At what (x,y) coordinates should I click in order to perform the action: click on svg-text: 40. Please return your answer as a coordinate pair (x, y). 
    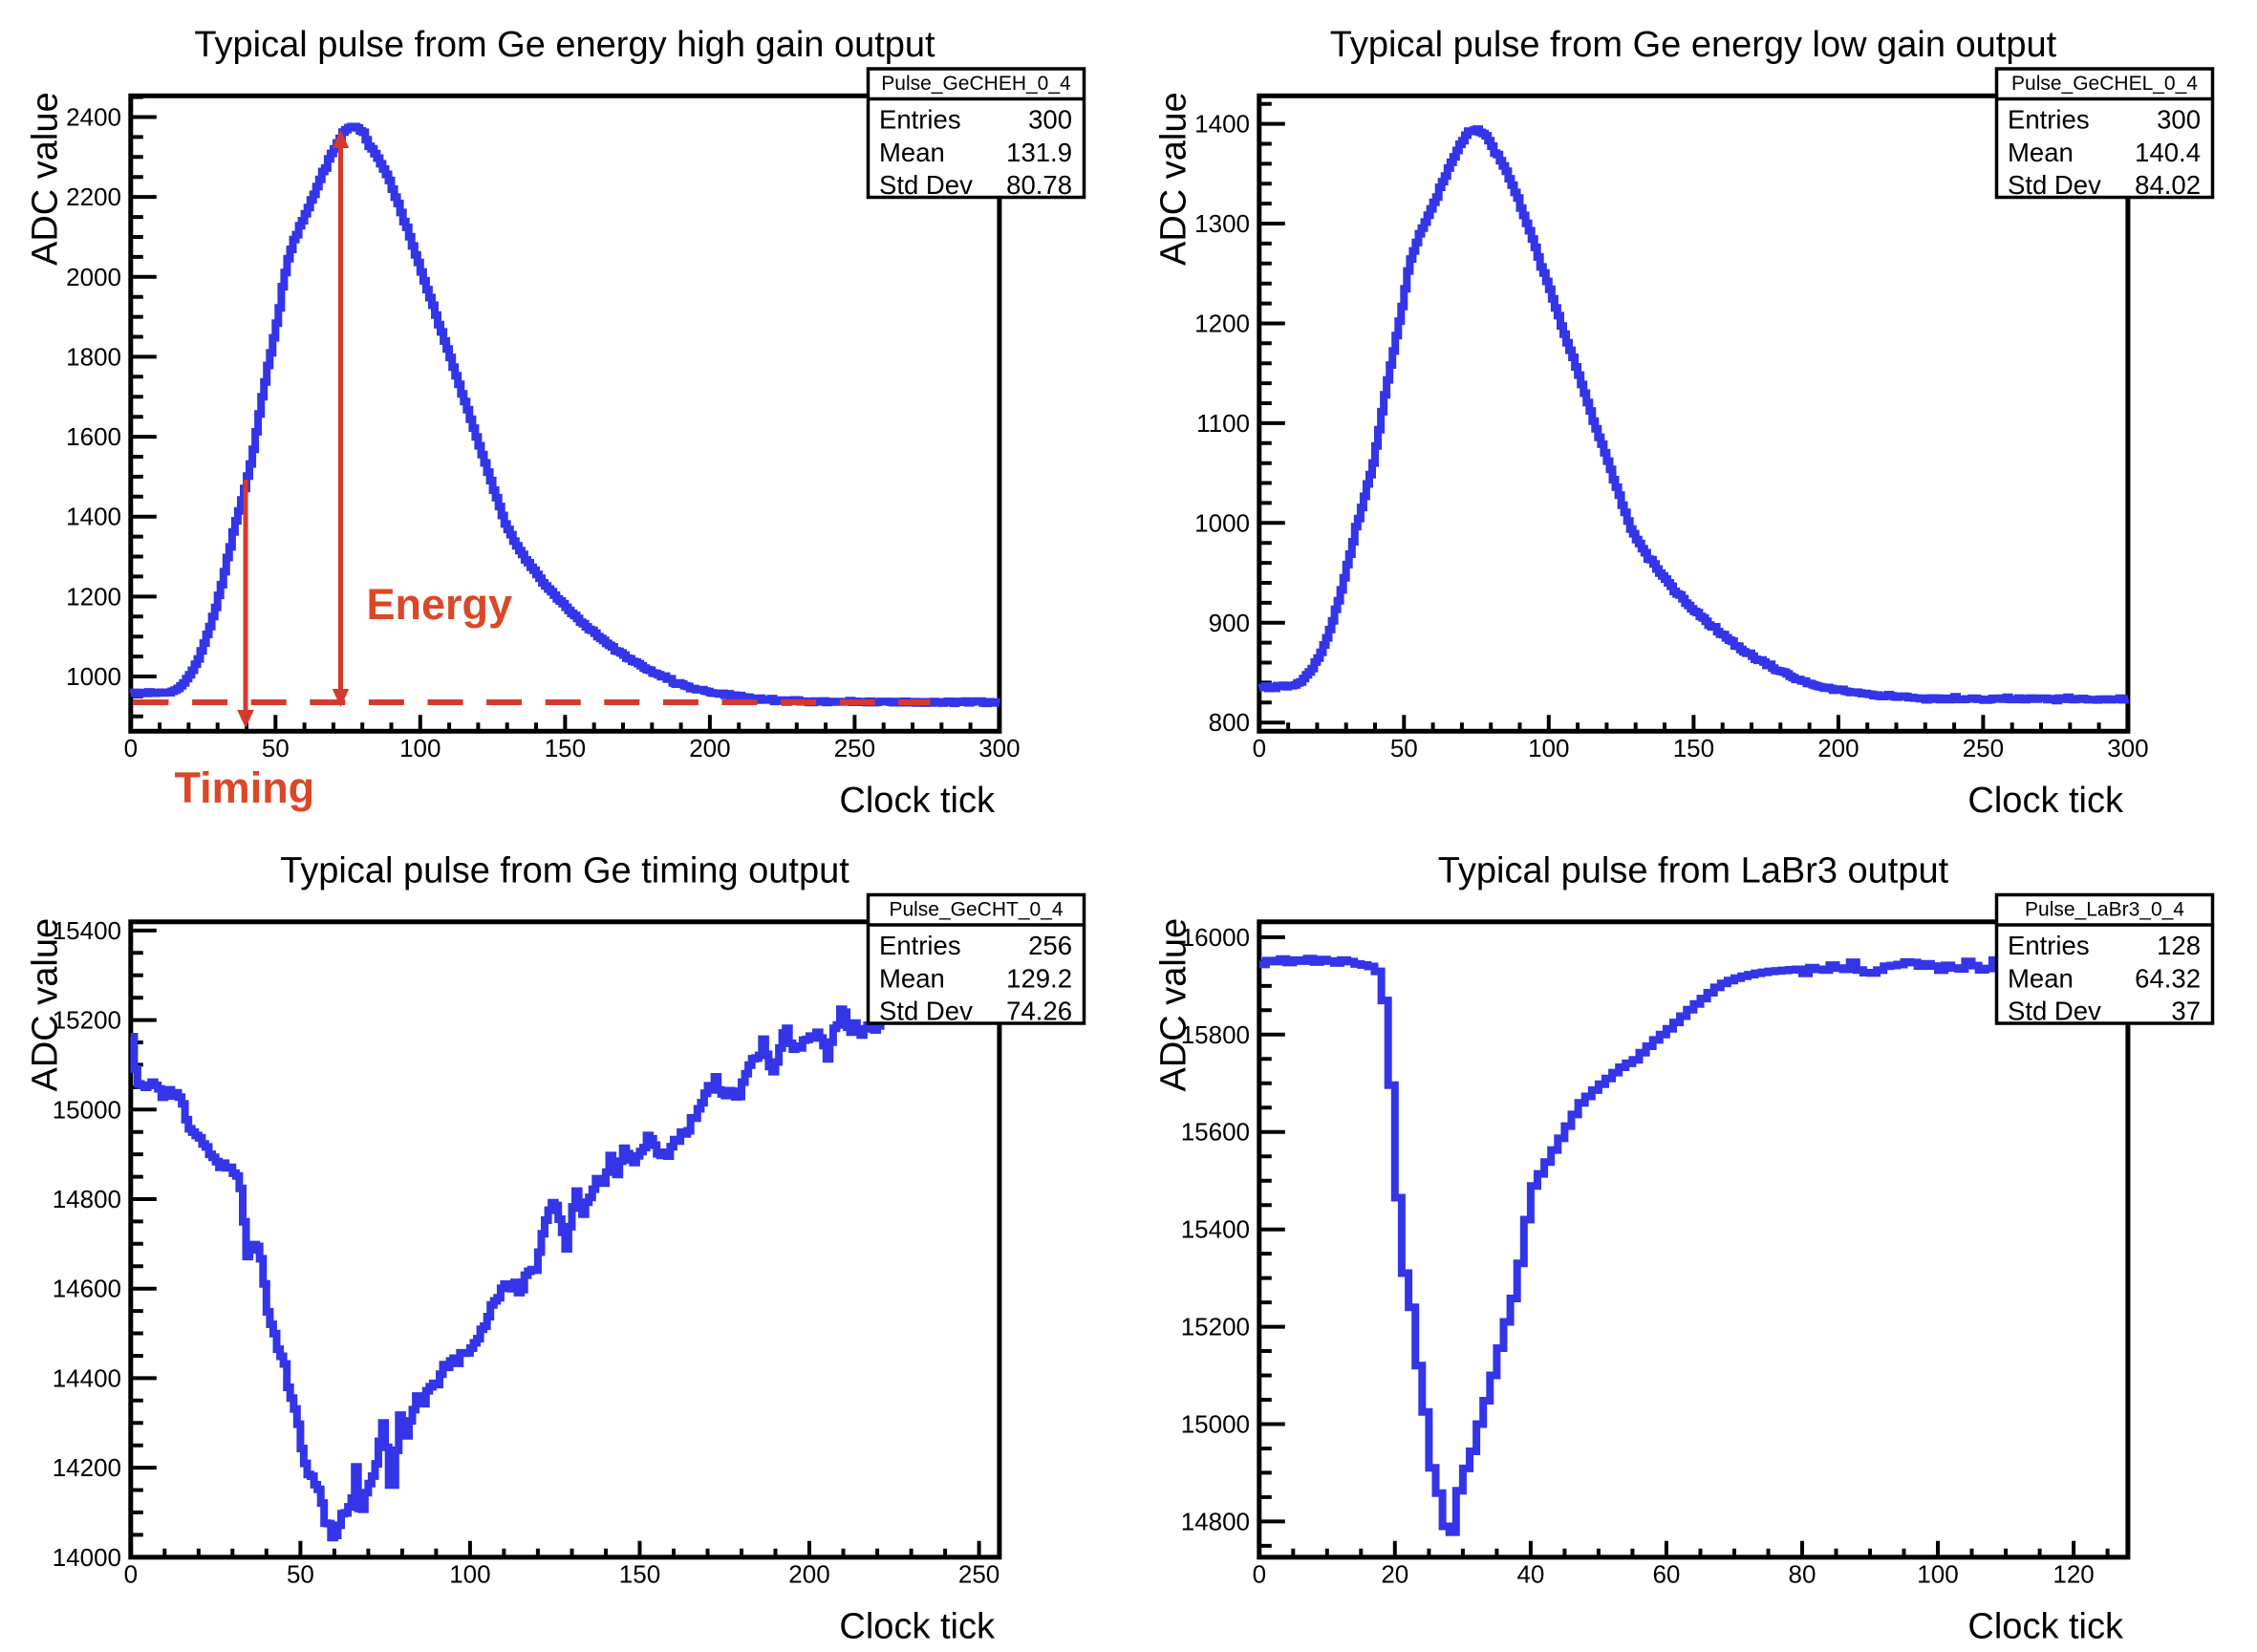
    Looking at the image, I should click on (1530, 1575).